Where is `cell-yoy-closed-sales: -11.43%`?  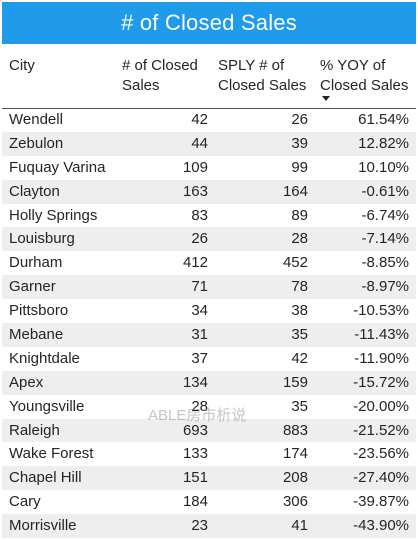
cell-yoy-closed-sales: -11.43% is located at coordinates (381, 335).